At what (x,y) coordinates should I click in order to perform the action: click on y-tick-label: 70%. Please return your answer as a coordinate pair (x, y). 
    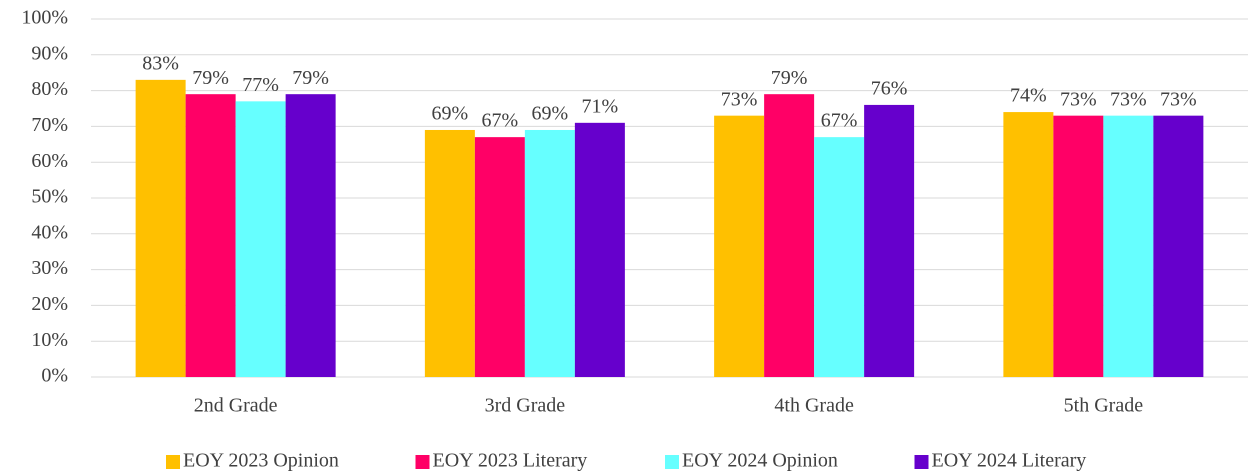
    Looking at the image, I should click on (49, 125).